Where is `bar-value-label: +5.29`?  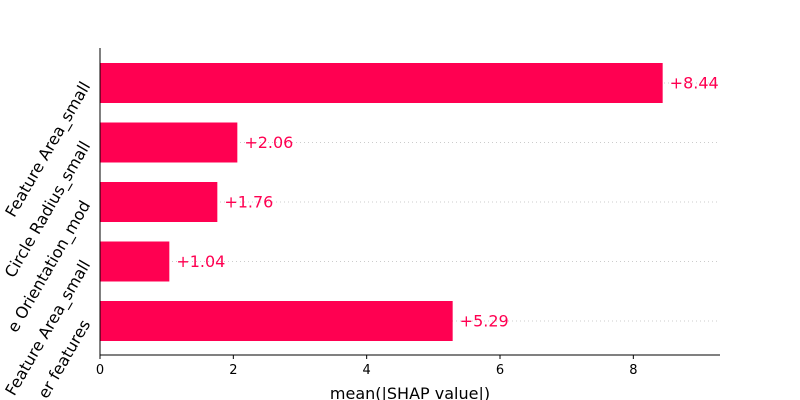 bar-value-label: +5.29 is located at coordinates (484, 321).